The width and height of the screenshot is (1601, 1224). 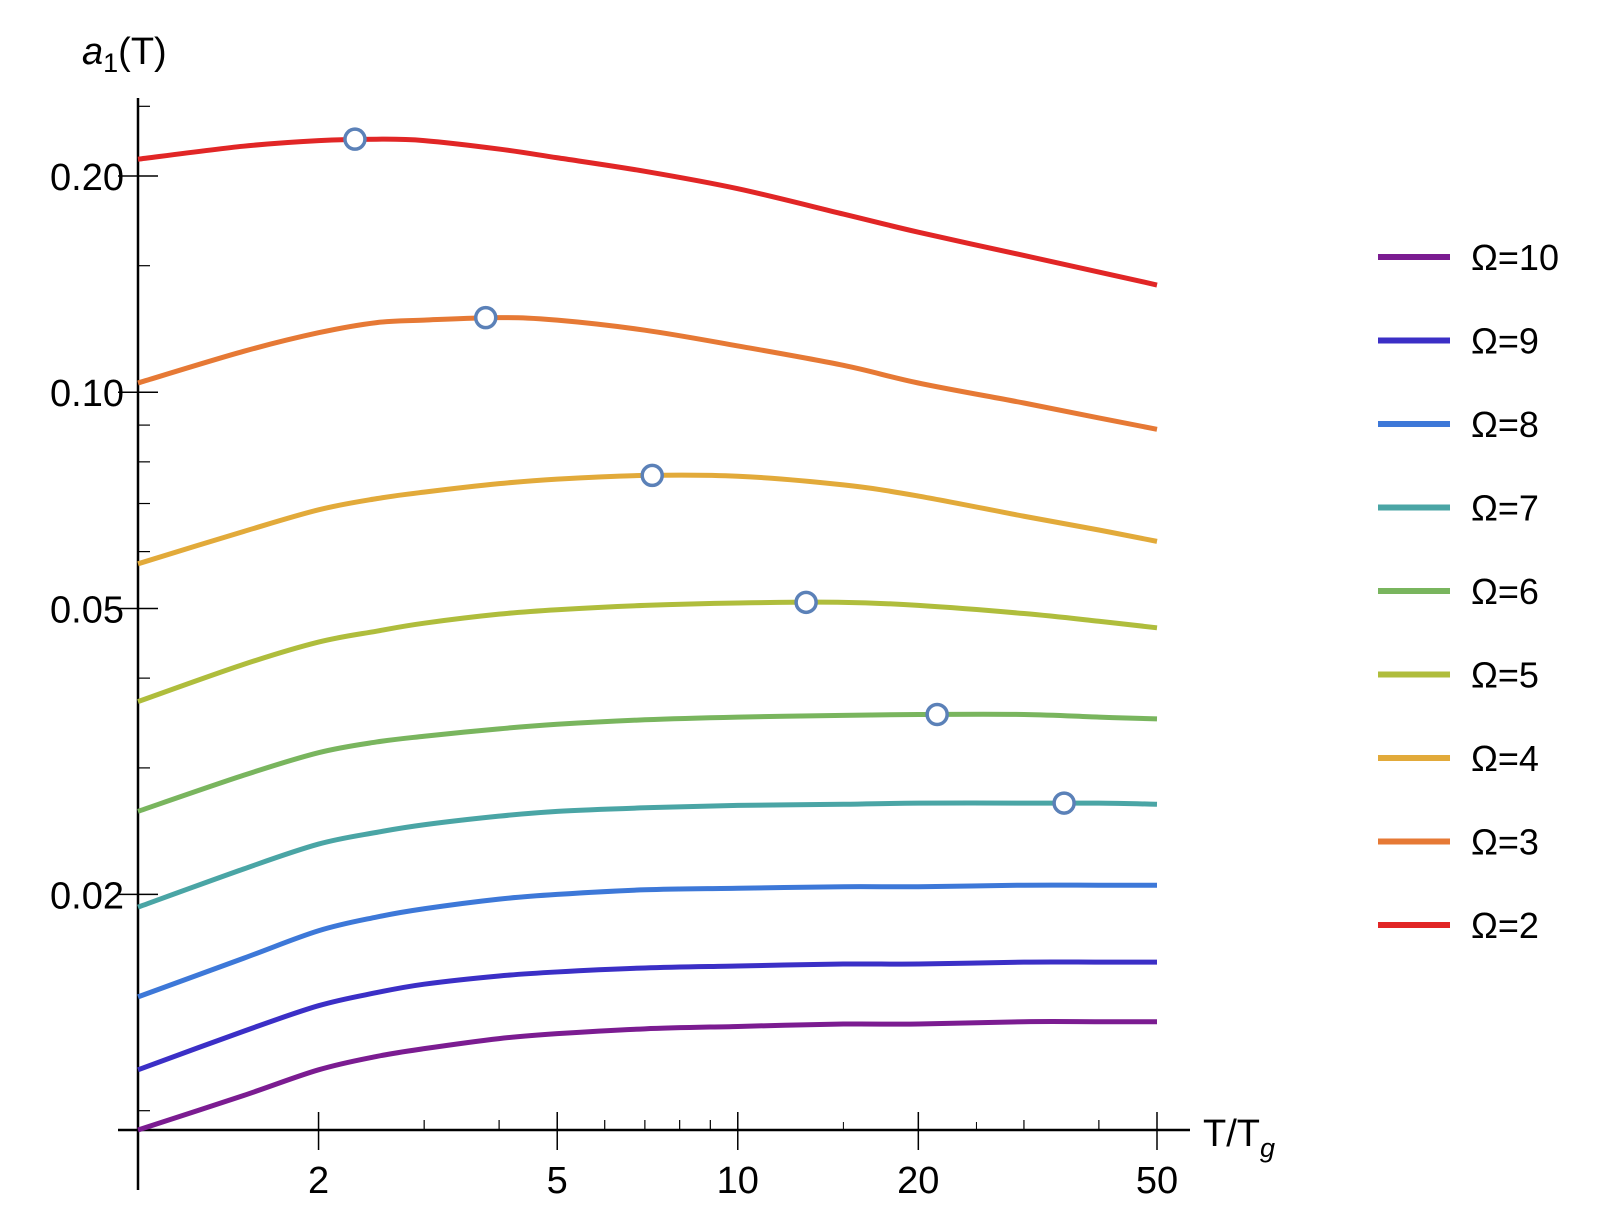 I want to click on x-tick-label: 10, so click(x=738, y=1181).